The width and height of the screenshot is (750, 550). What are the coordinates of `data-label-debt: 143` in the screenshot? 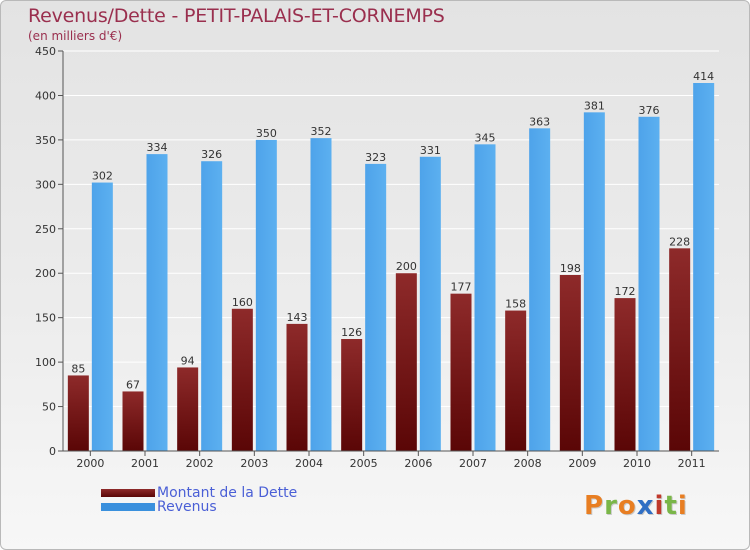 It's located at (297, 317).